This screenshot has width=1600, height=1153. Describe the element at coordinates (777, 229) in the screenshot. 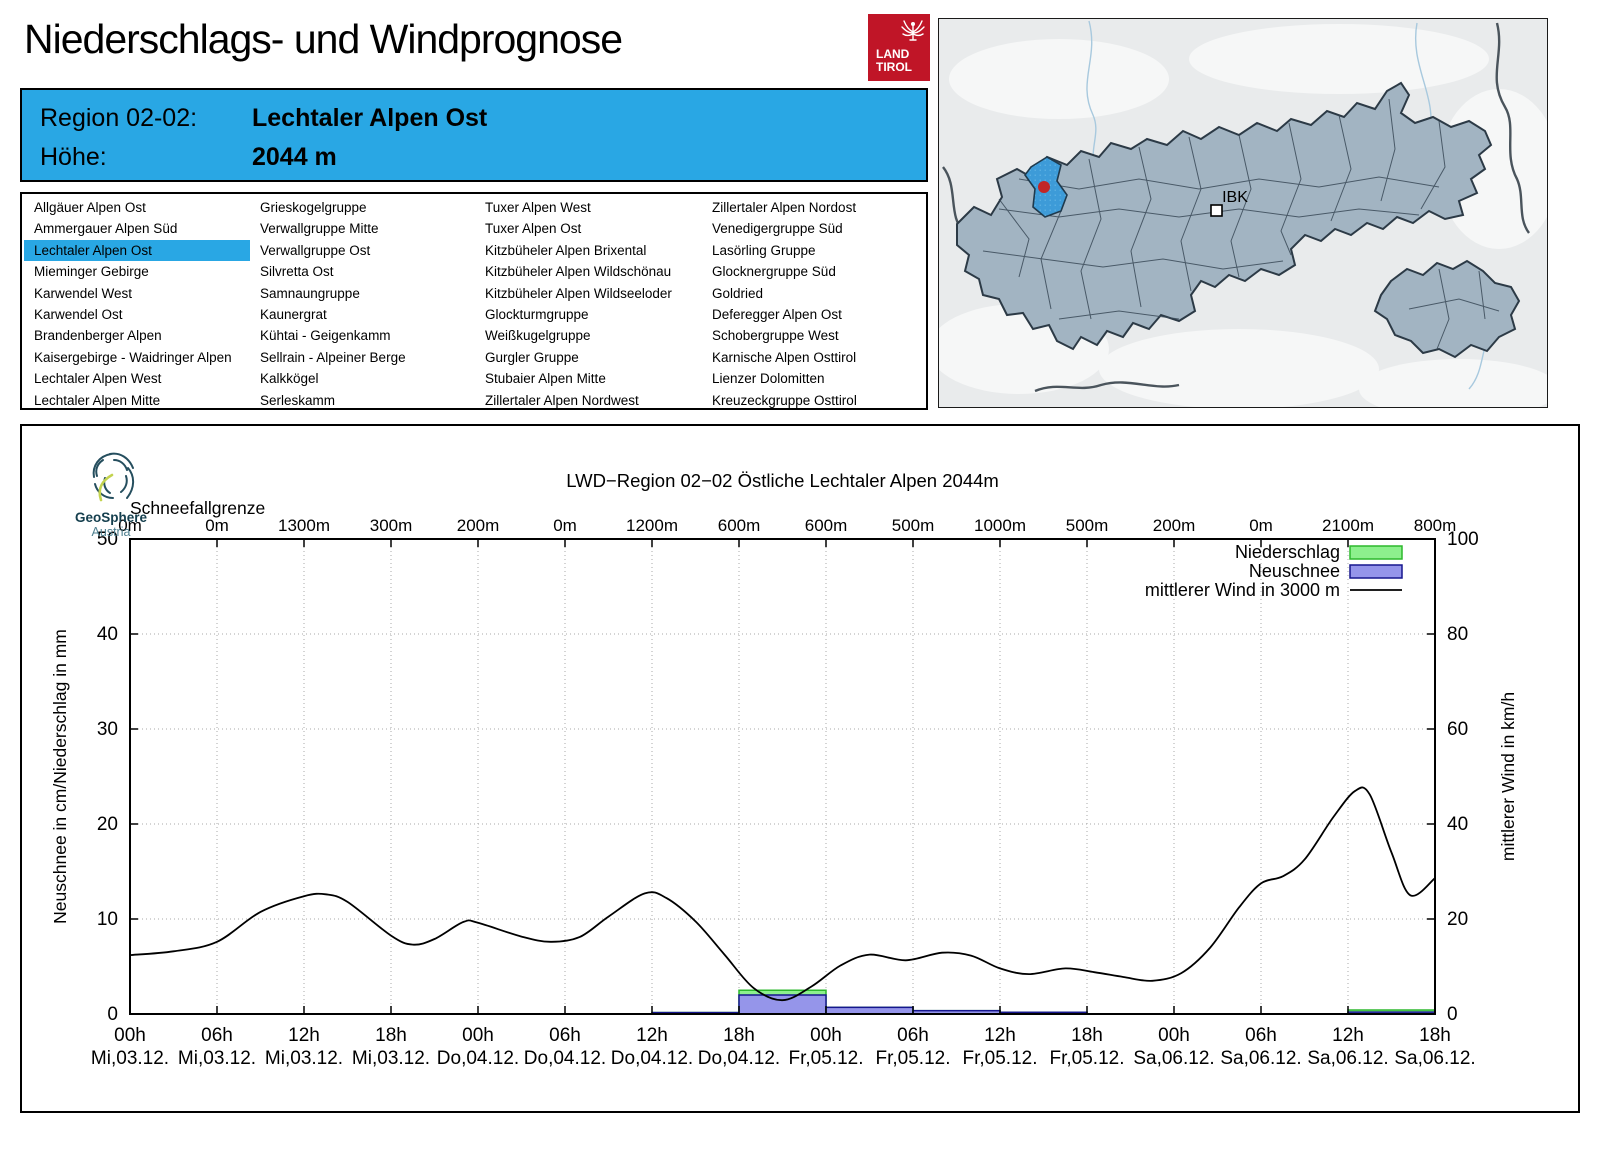

I see `region-list-item: Venedigergruppe Süd` at that location.